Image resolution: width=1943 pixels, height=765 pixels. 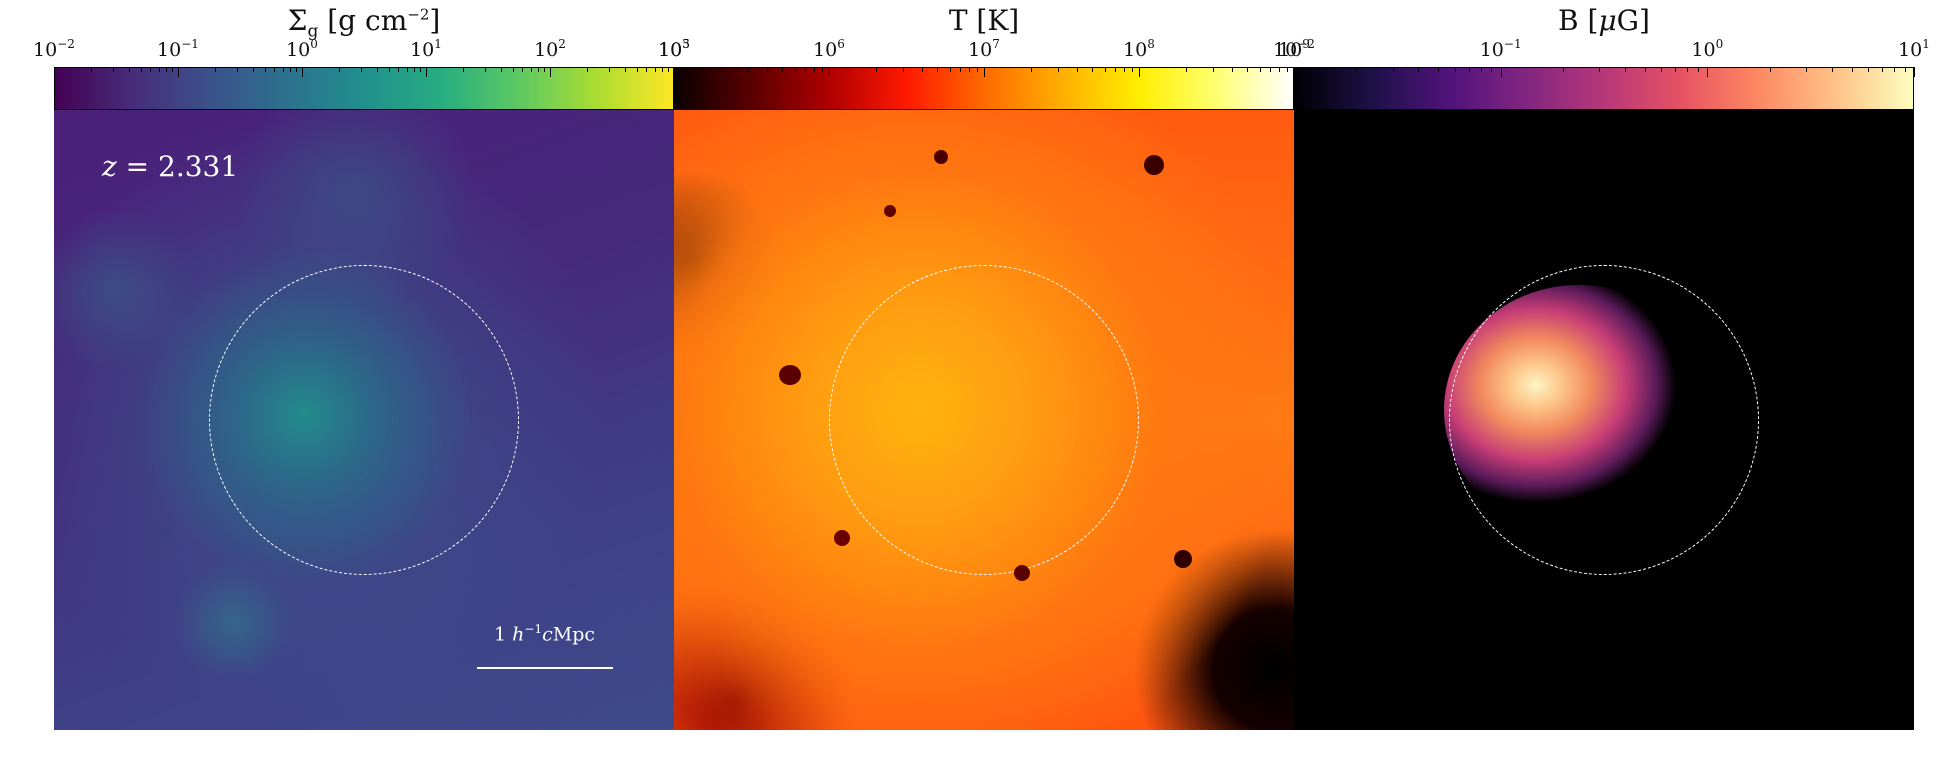 What do you see at coordinates (550, 49) in the screenshot?
I see `colorbar-tick-label: 10²` at bounding box center [550, 49].